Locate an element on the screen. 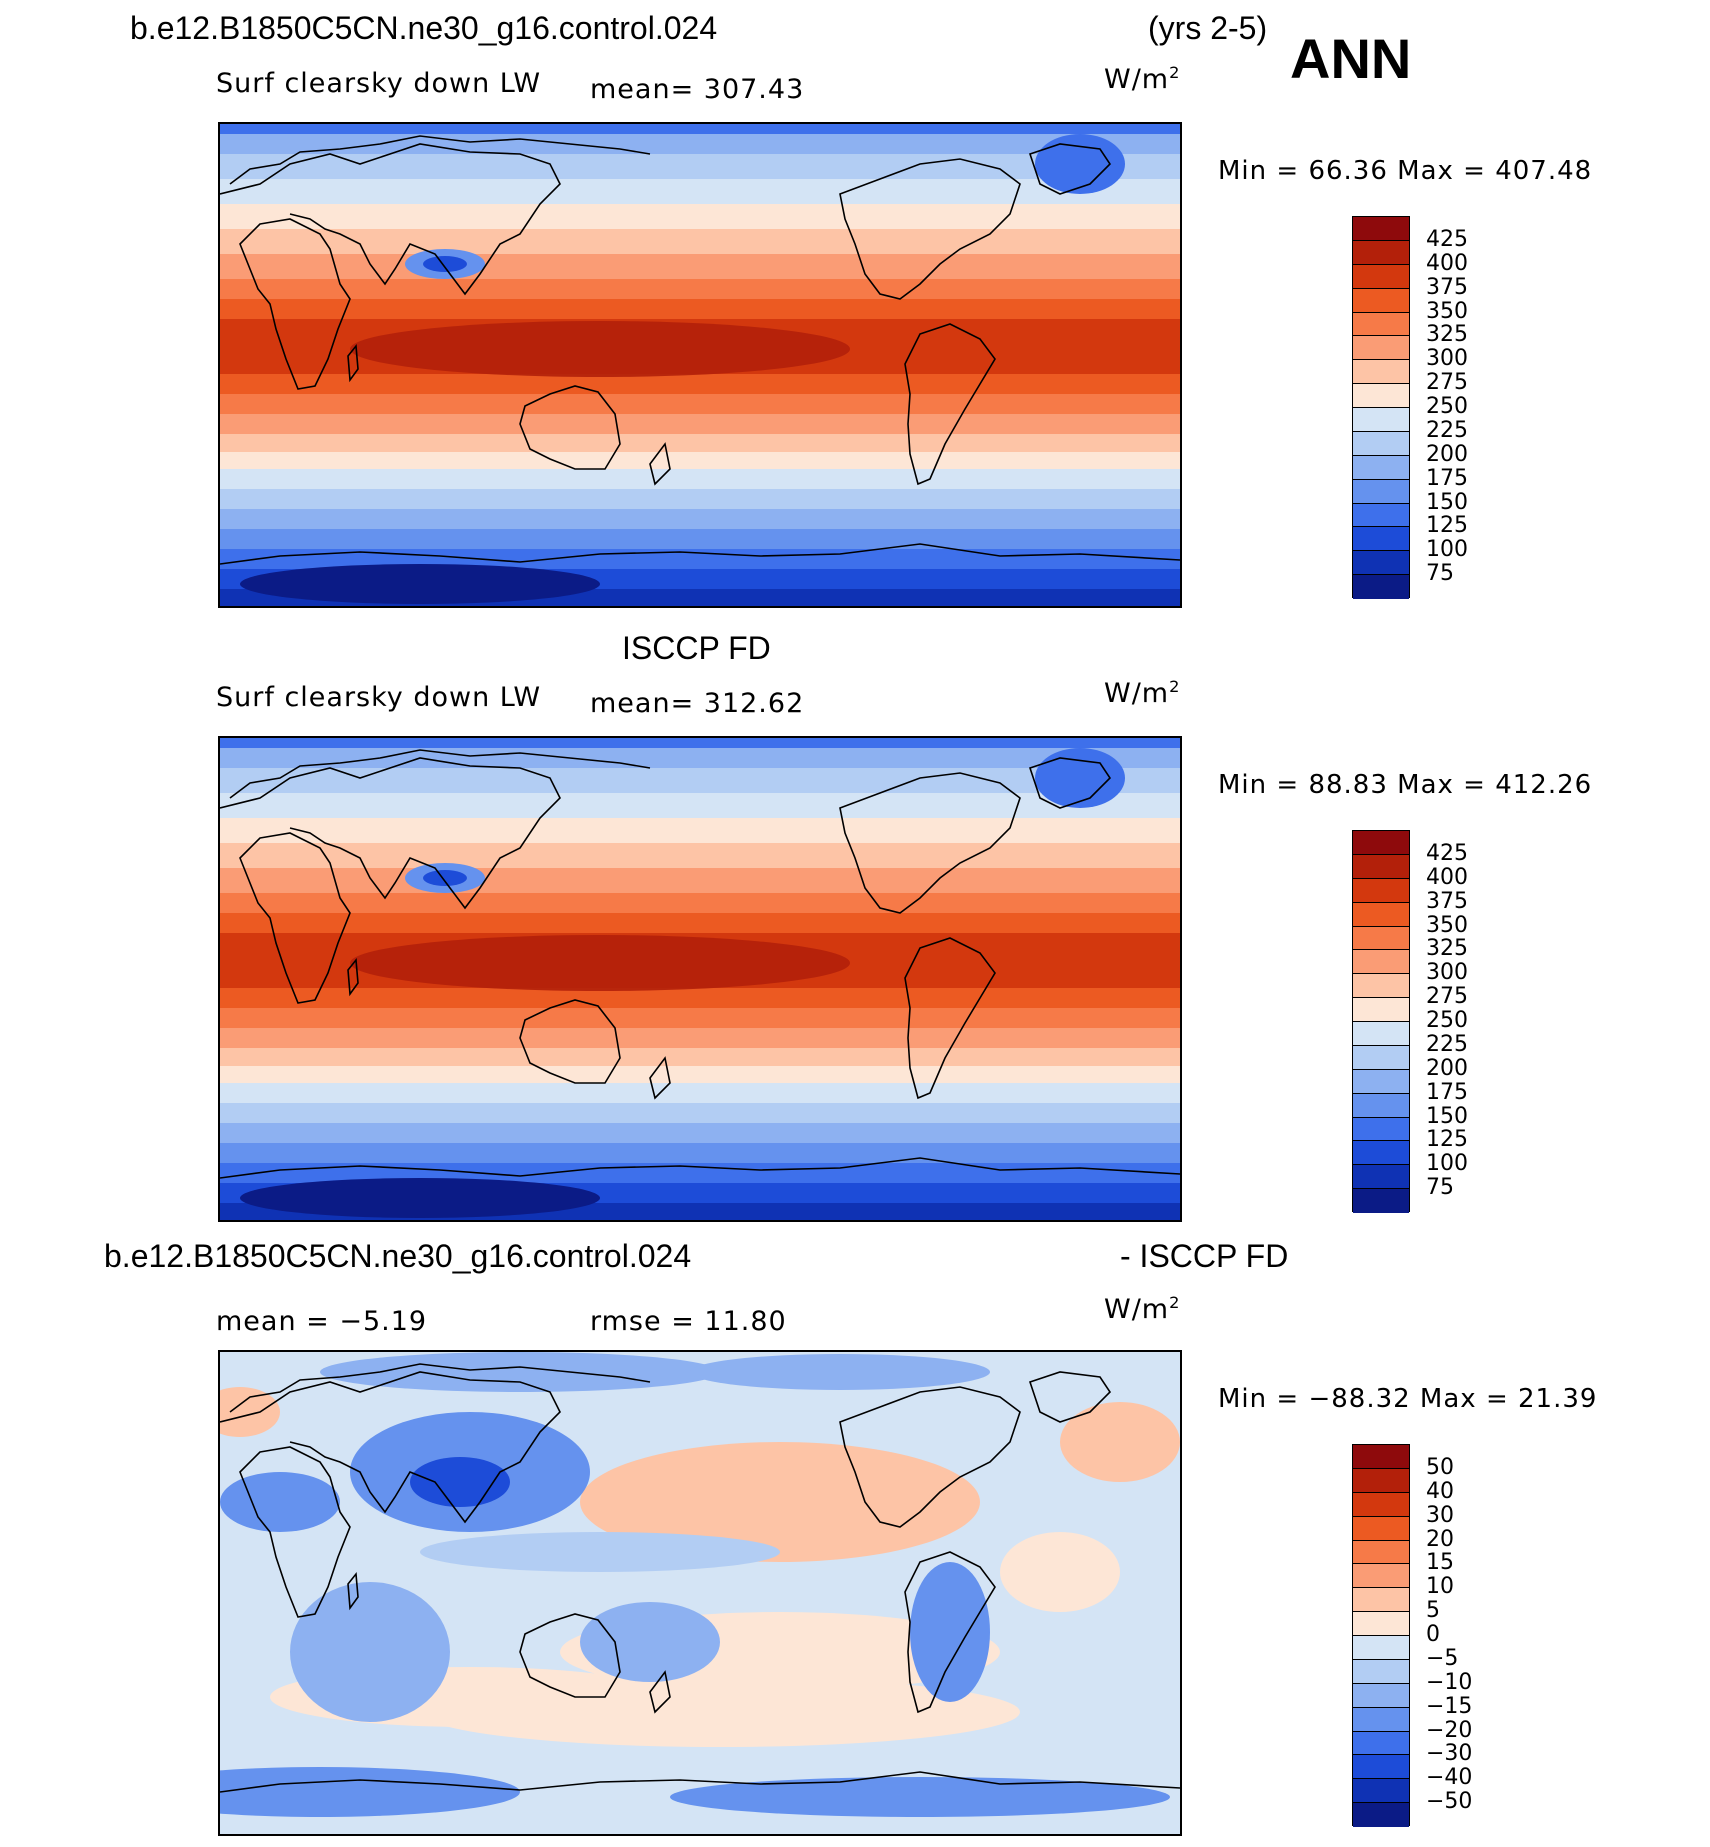 This screenshot has width=1710, height=1847. panel2-minmax: Min = 88.83 Max = 412.26 is located at coordinates (1405, 785).